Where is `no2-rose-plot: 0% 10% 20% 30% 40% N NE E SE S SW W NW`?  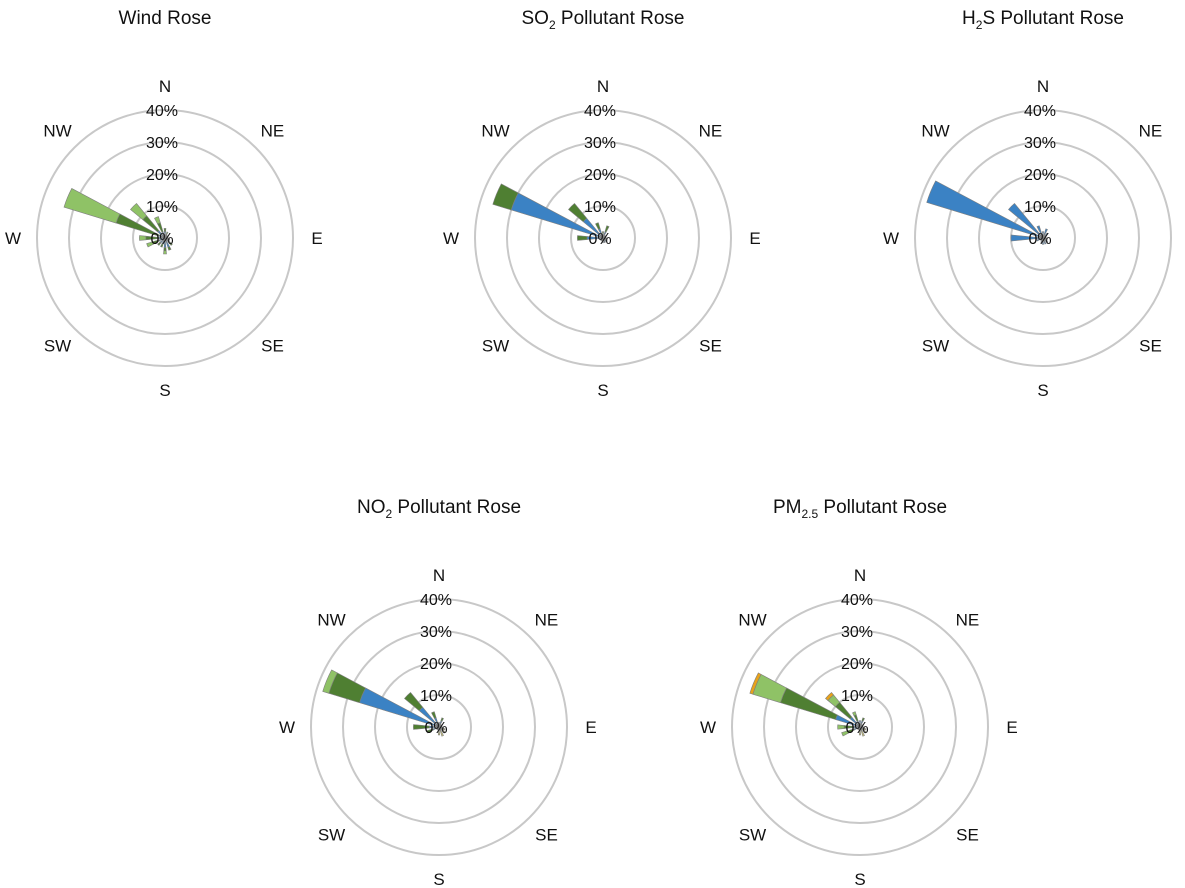 no2-rose-plot: 0% 10% 20% 30% 40% N NE E SE S SW W NW is located at coordinates (438, 727).